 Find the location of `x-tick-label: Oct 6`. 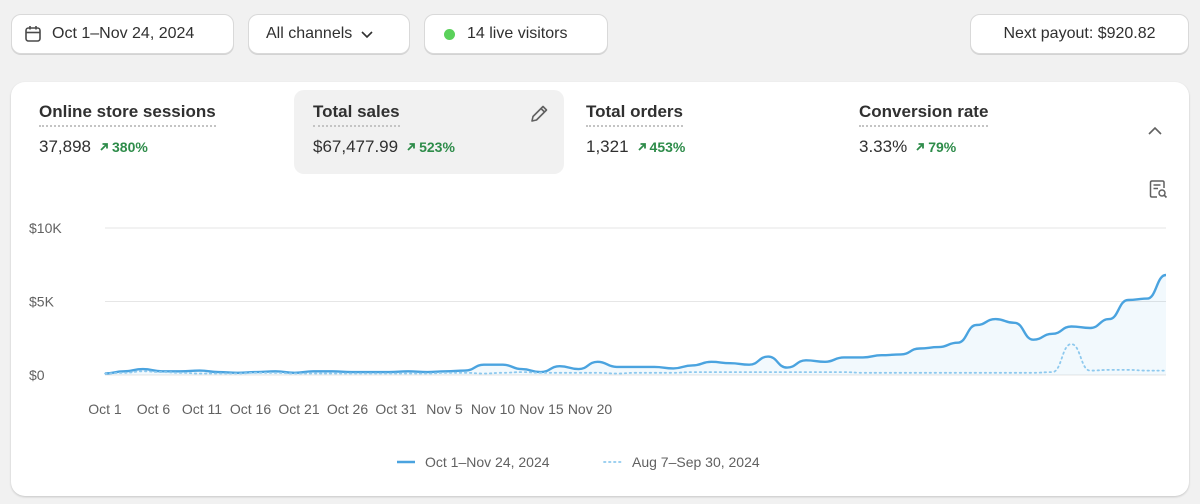

x-tick-label: Oct 6 is located at coordinates (154, 409).